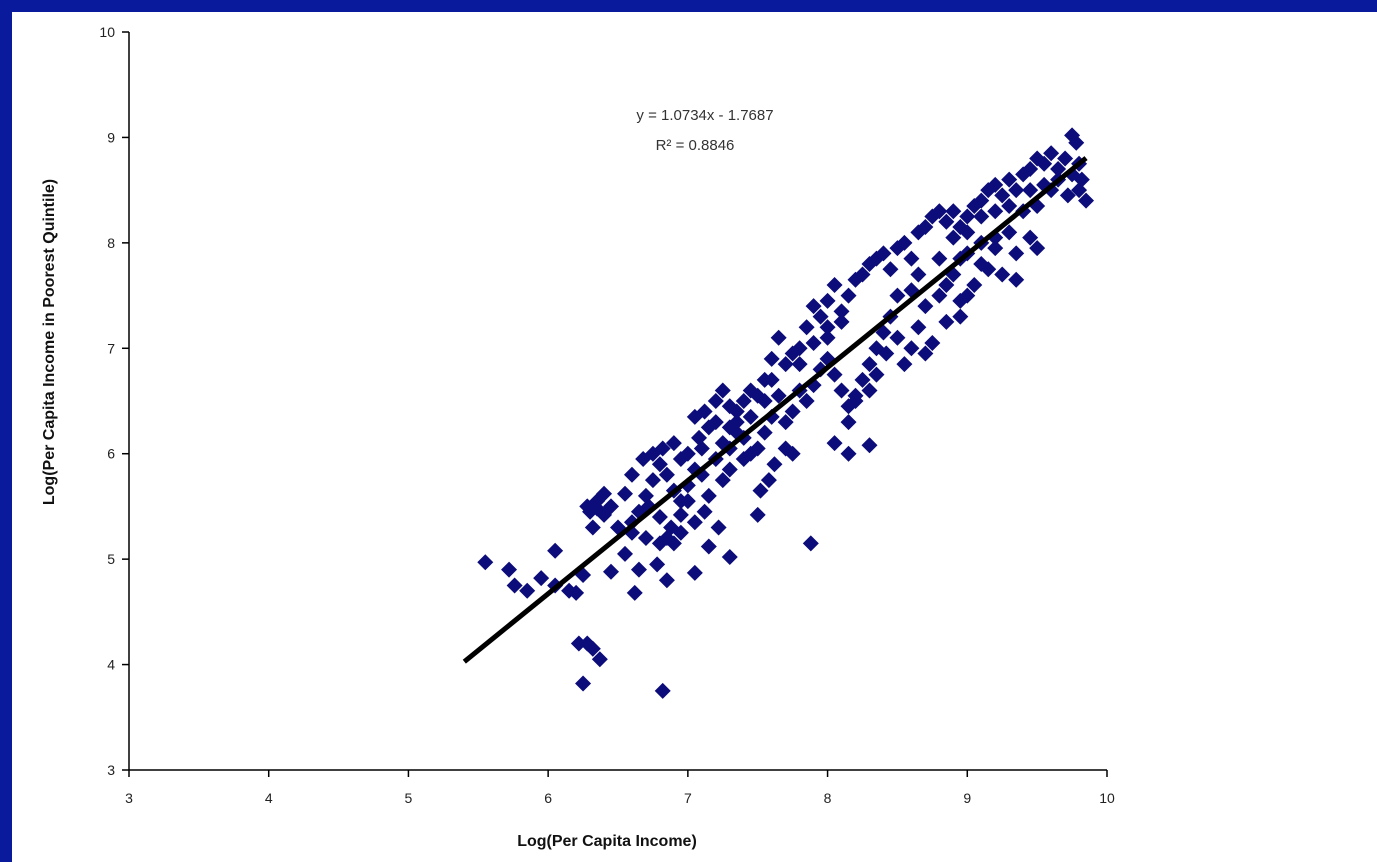 The width and height of the screenshot is (1377, 862). What do you see at coordinates (111, 137) in the screenshot?
I see `y-tick-label: 9` at bounding box center [111, 137].